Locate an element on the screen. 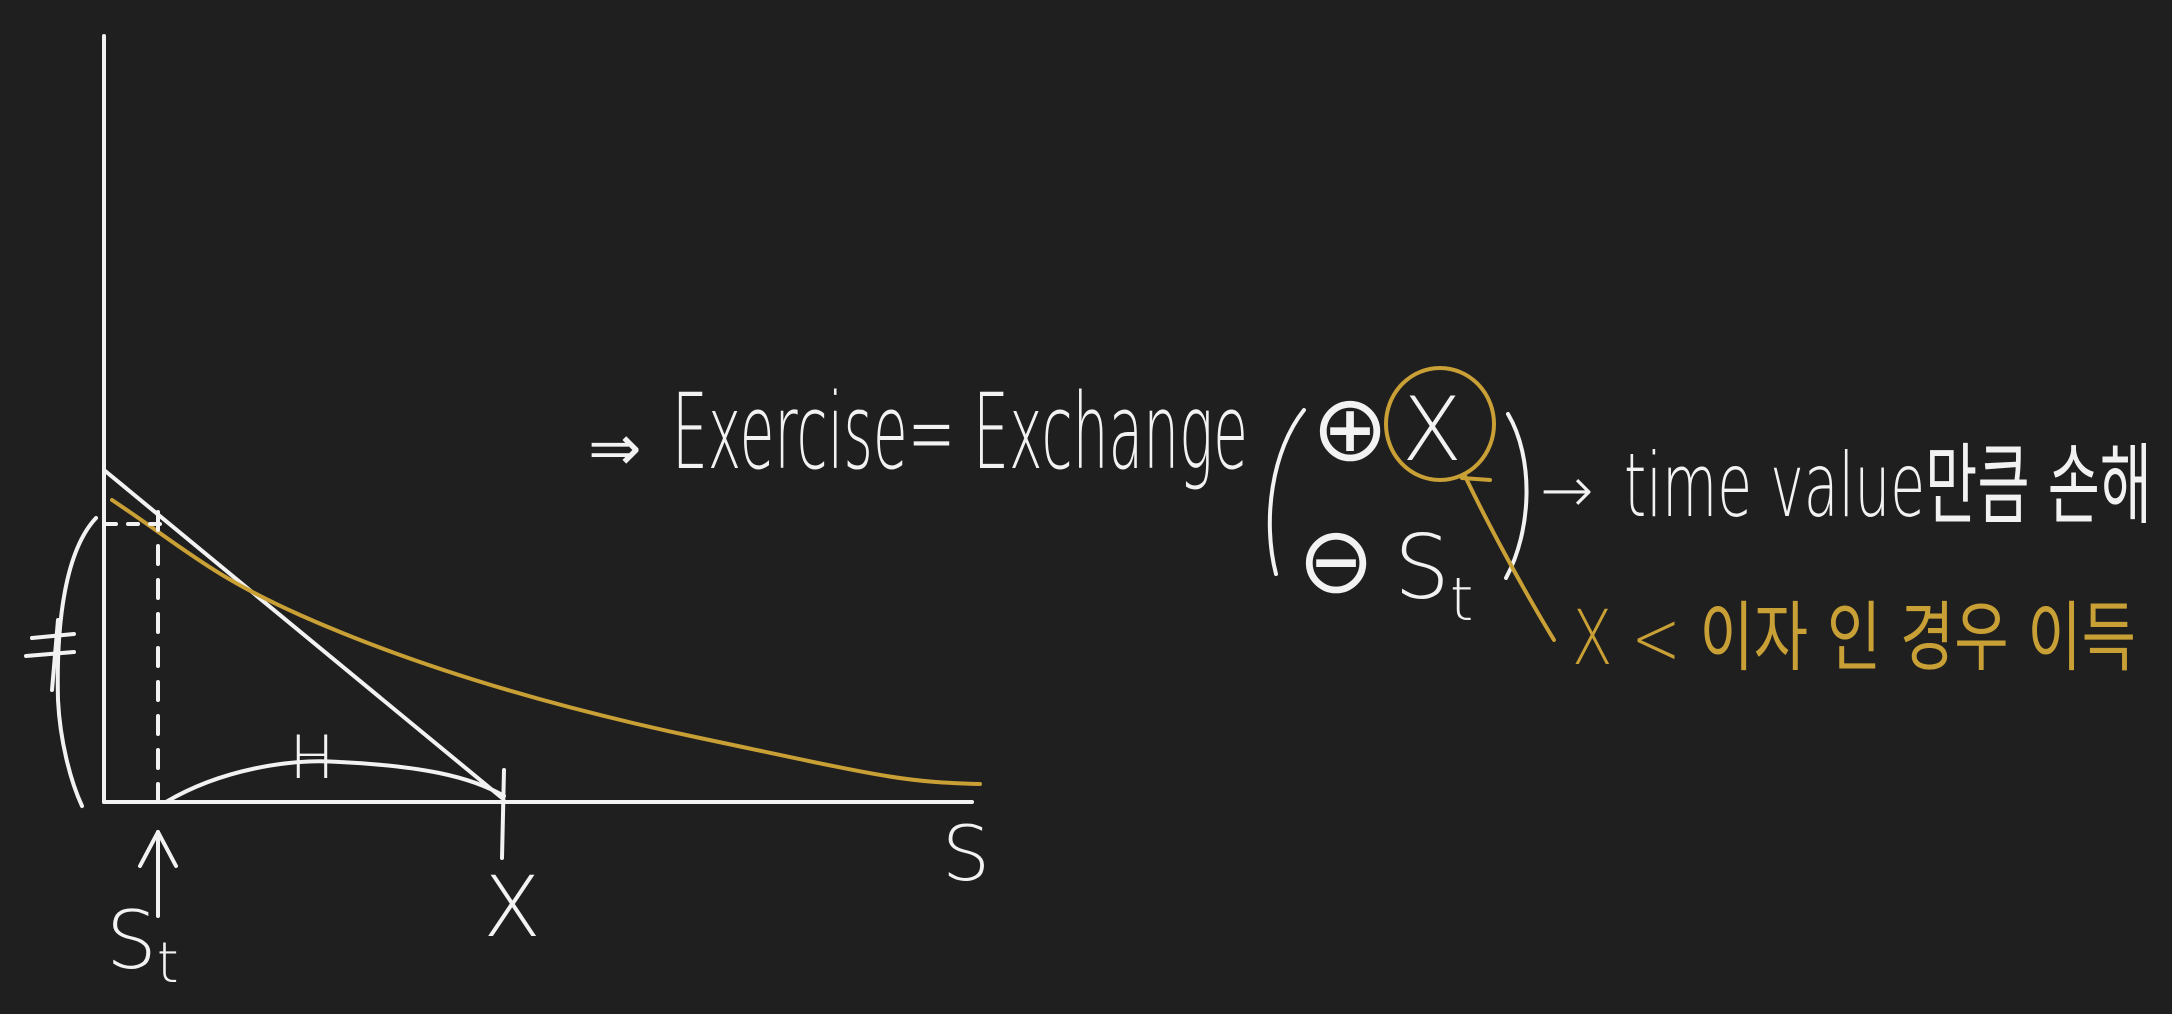 This screenshot has height=1014, width=2172. gold-note: X < 이자 인 경우 이득 is located at coordinates (1854, 637).